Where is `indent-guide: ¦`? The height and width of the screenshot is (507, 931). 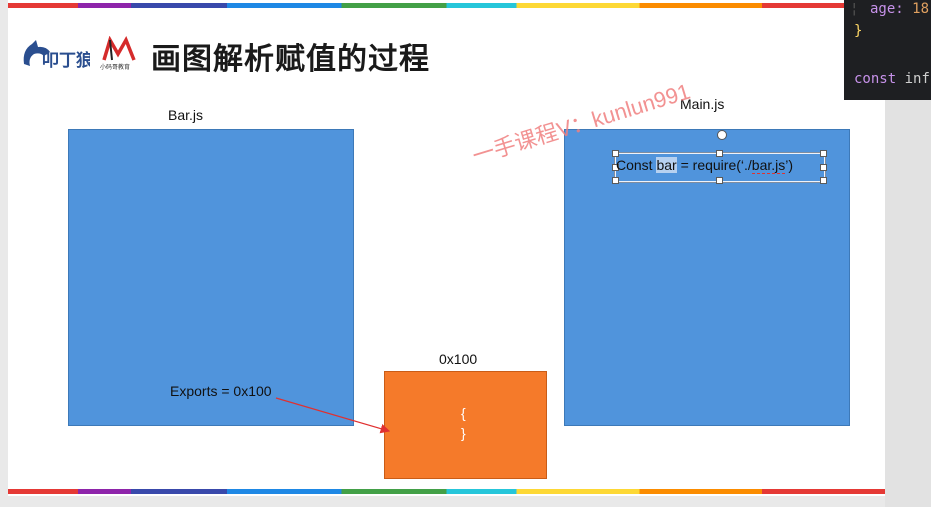 indent-guide: ¦ is located at coordinates (854, 9).